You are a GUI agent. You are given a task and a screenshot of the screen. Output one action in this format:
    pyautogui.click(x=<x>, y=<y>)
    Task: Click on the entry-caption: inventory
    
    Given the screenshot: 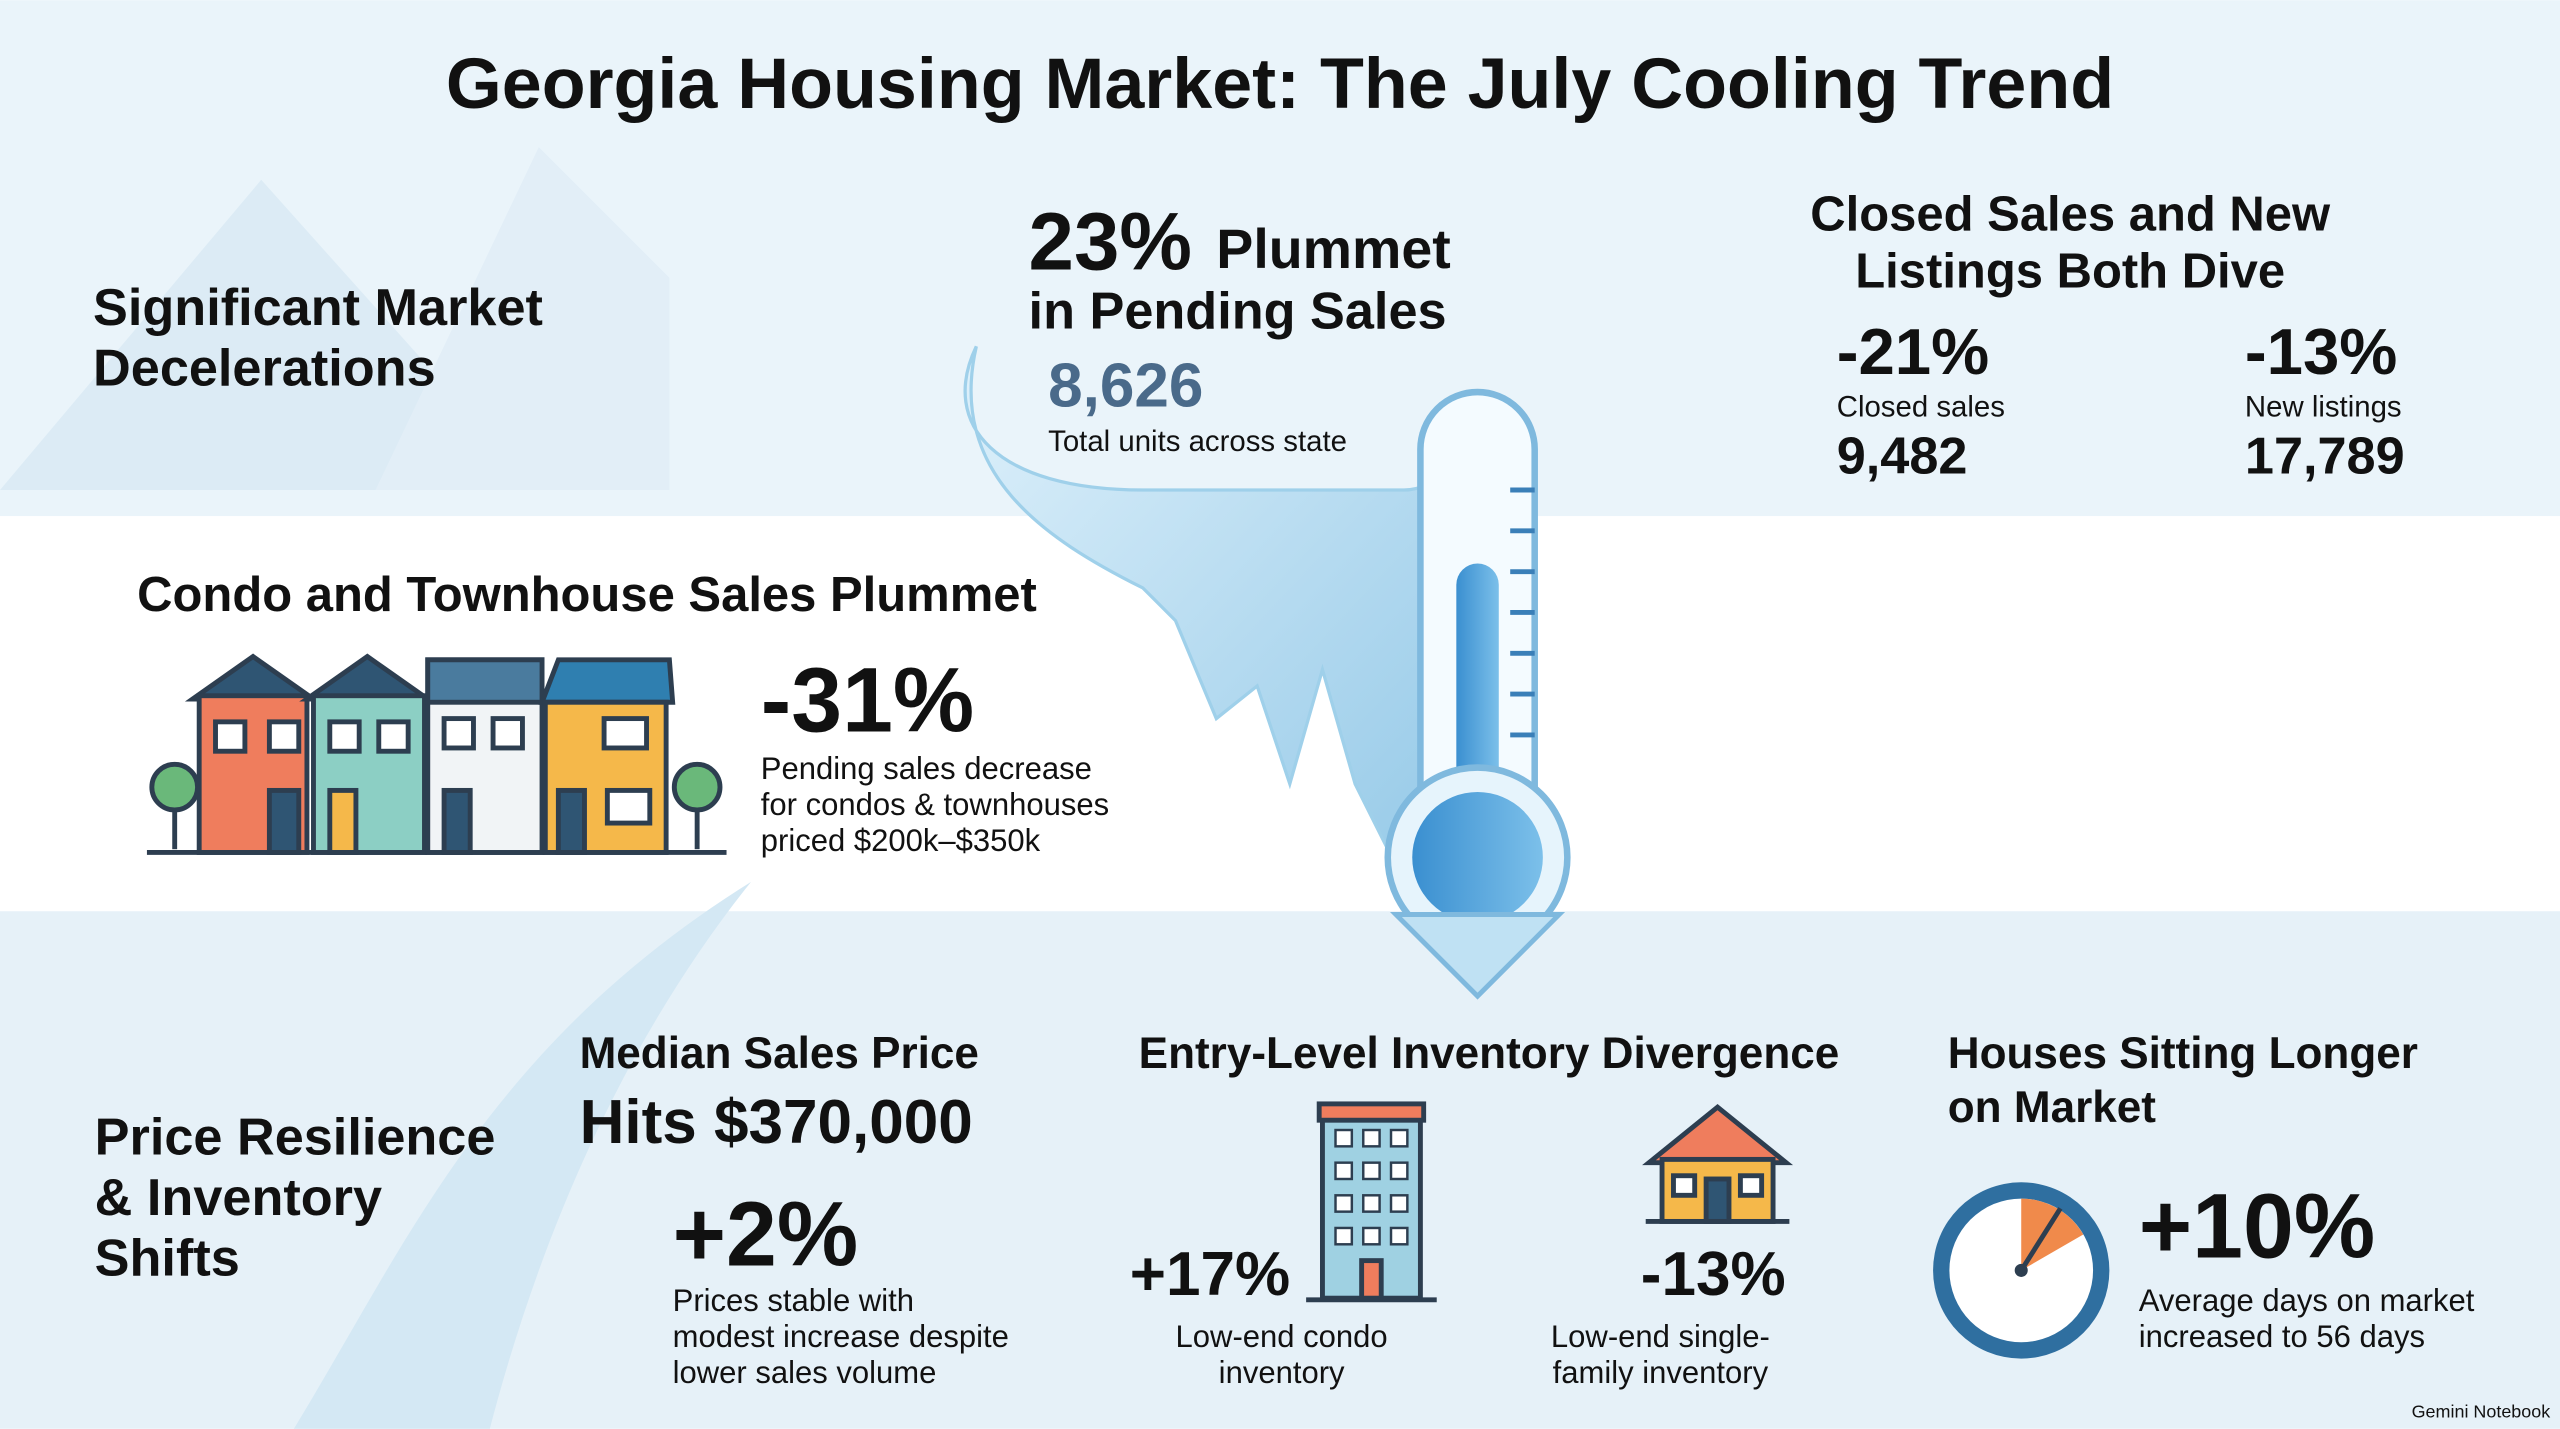 What is the action you would take?
    pyautogui.click(x=1282, y=1372)
    